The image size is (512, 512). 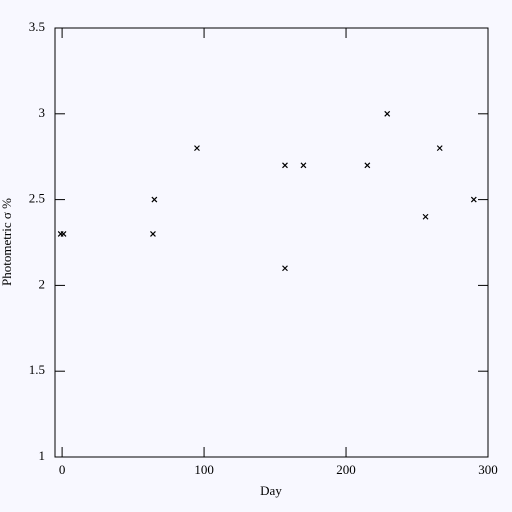 What do you see at coordinates (204, 469) in the screenshot?
I see `x-tick-label: 100` at bounding box center [204, 469].